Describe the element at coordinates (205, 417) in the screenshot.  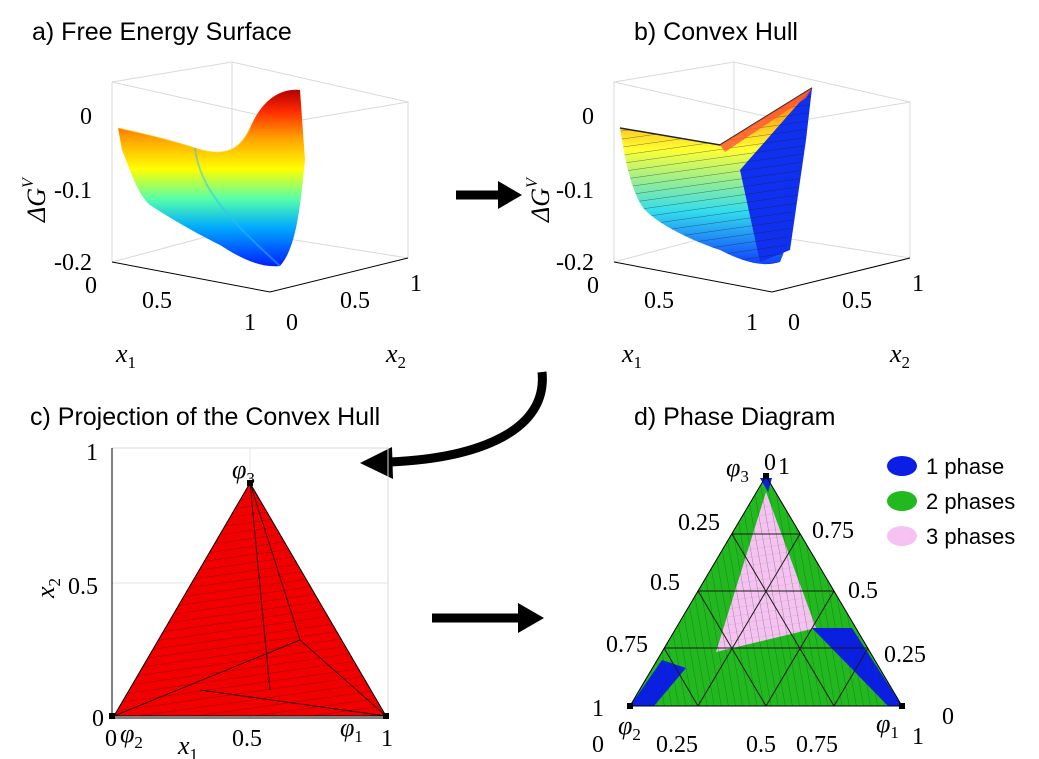
I see `panel-c-title: c) Projection of the Convex Hull` at that location.